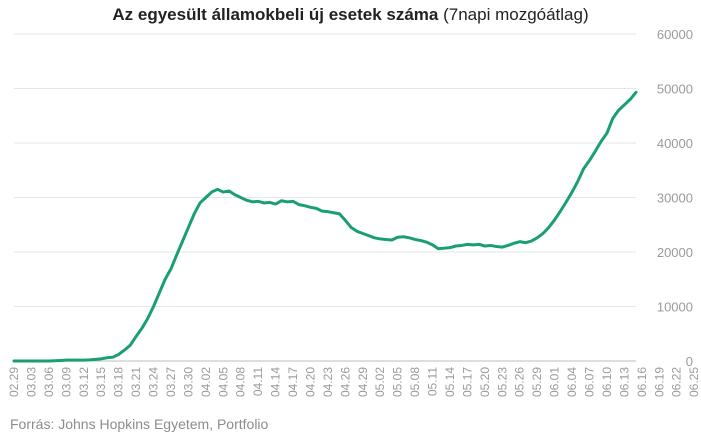  What do you see at coordinates (398, 382) in the screenshot?
I see `x-tick-label: 05.05` at bounding box center [398, 382].